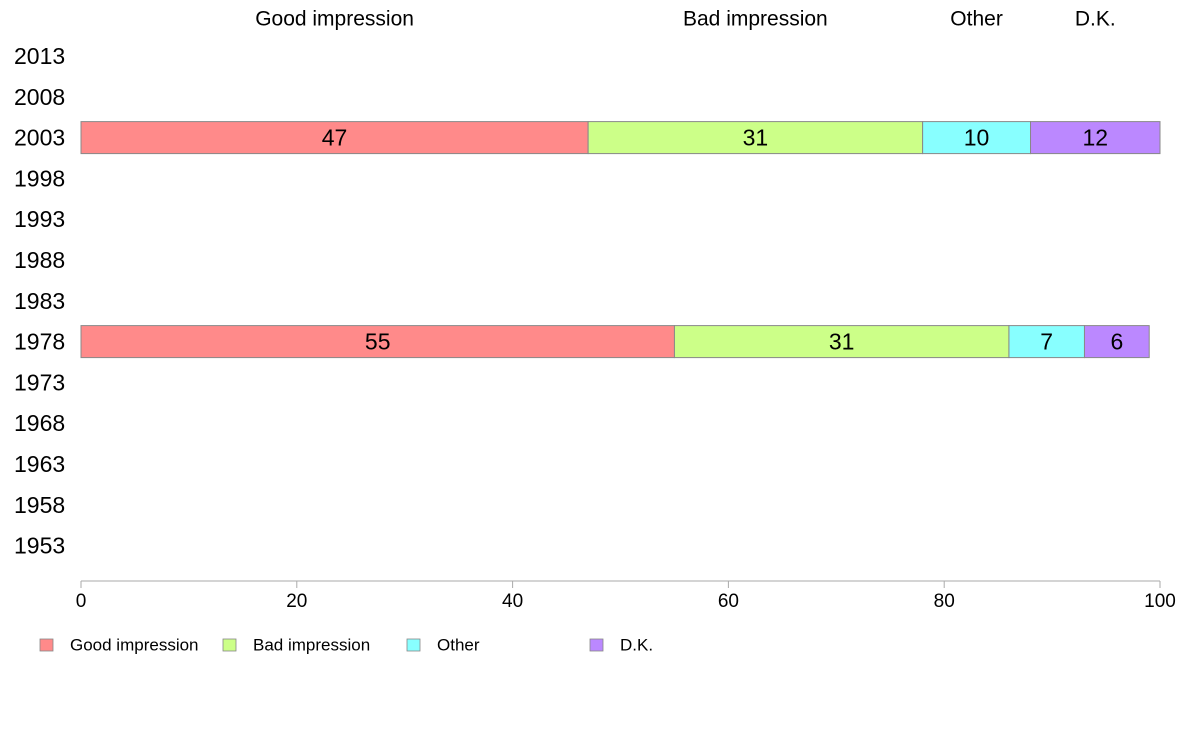 The width and height of the screenshot is (1188, 736). I want to click on x-tick-label-20: 20, so click(296, 601).